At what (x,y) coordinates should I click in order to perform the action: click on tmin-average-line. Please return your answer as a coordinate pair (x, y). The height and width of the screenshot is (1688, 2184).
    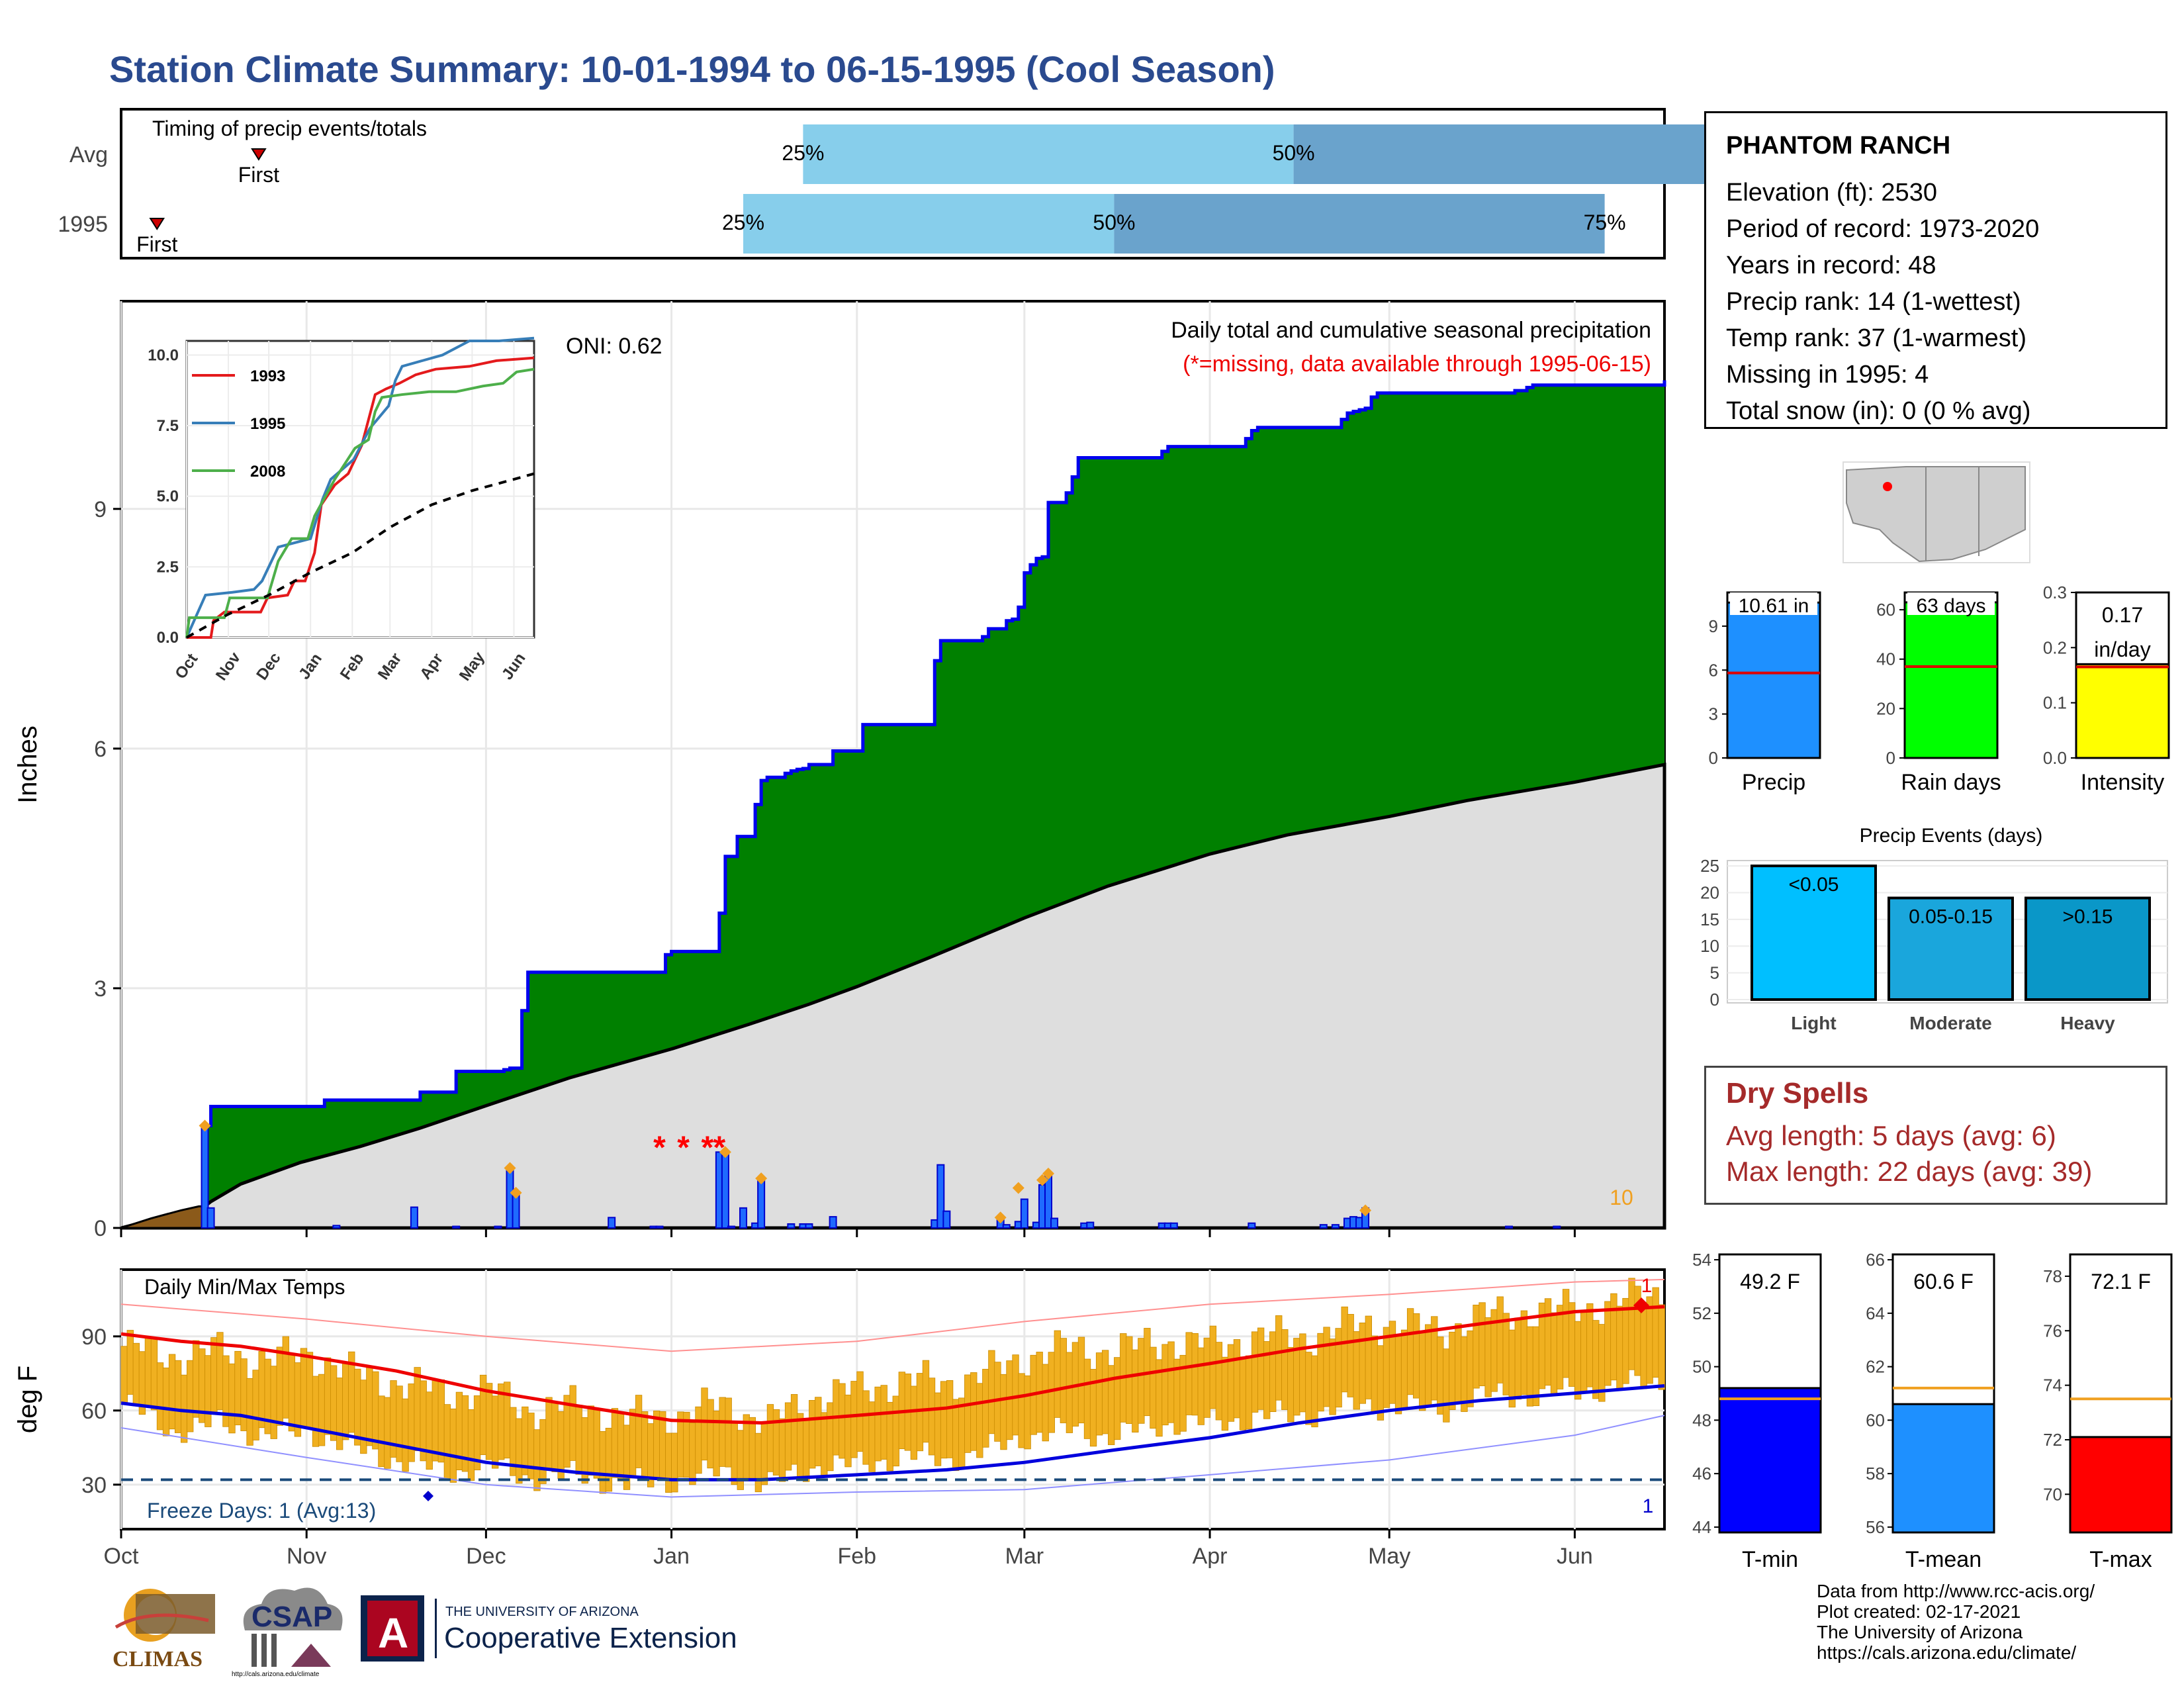
    Looking at the image, I should click on (893, 1432).